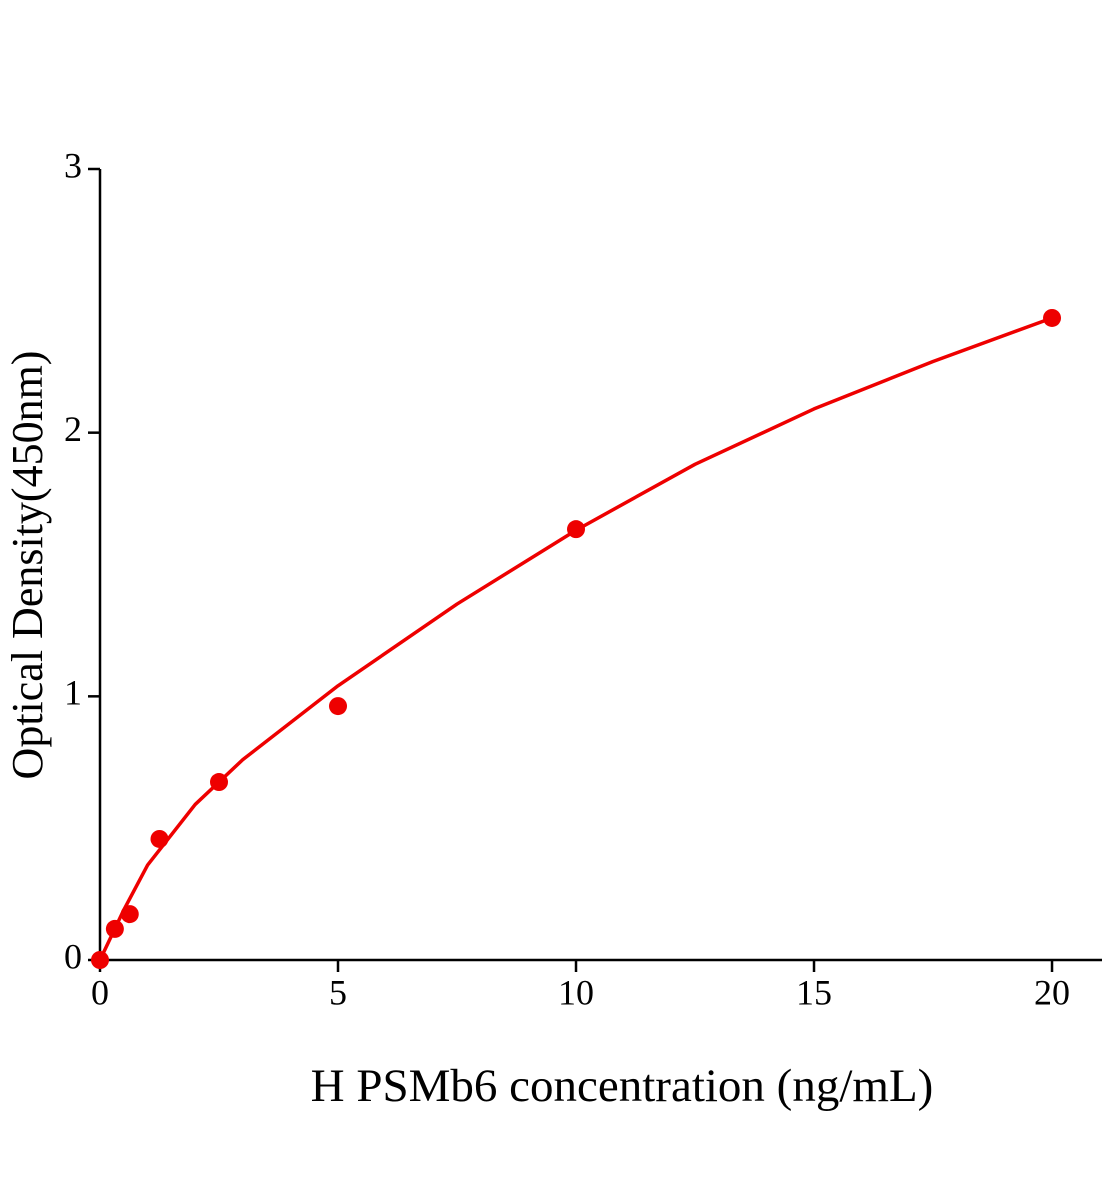  I want to click on x-tick-label: 15, so click(814, 992).